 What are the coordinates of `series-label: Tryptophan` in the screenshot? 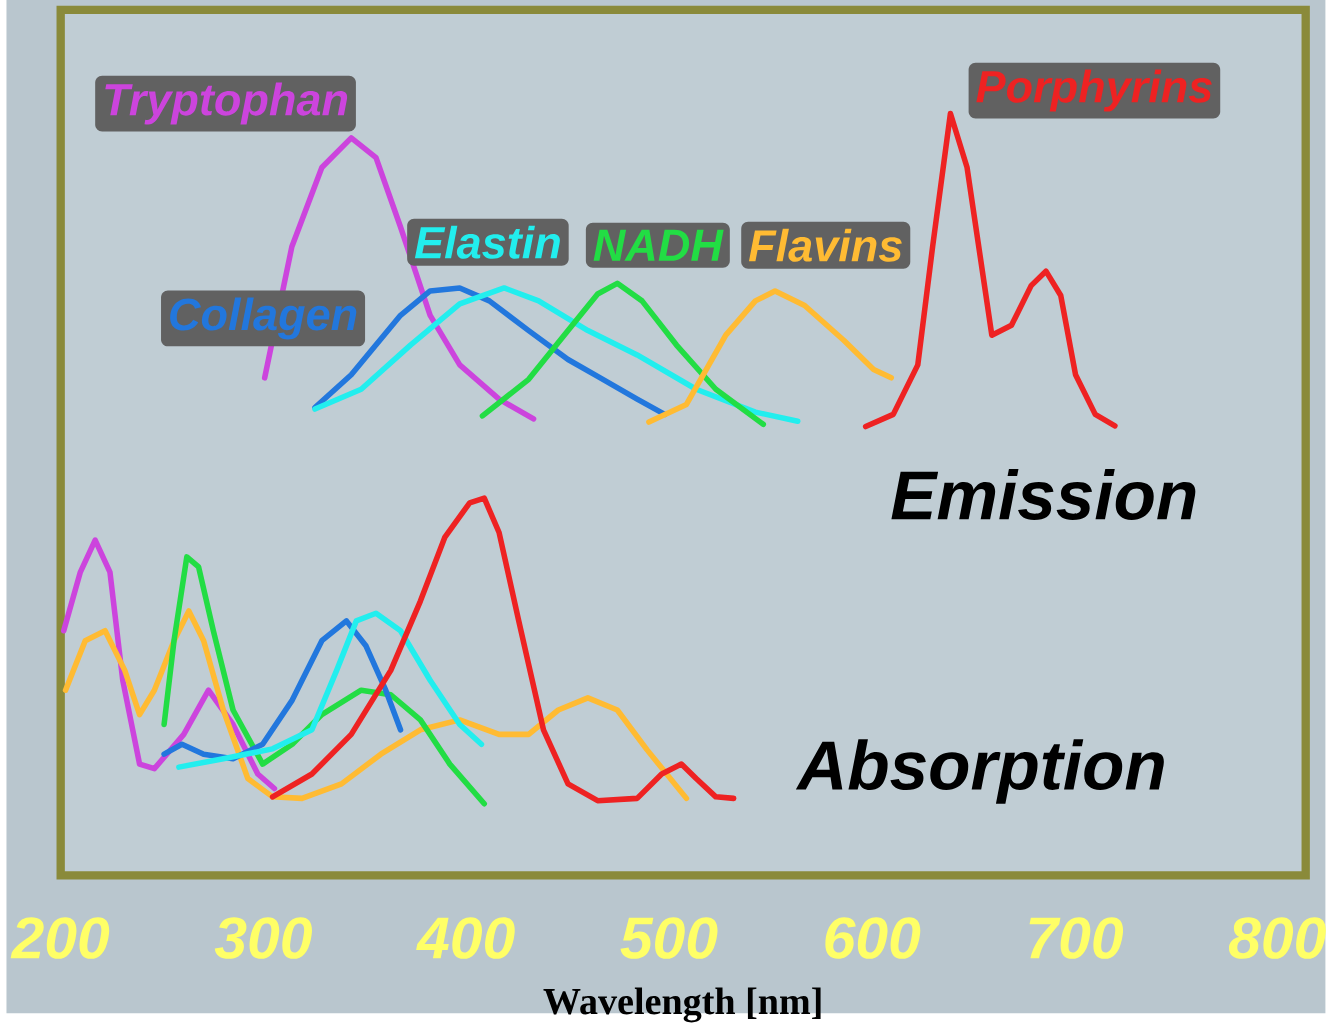 It's located at (226, 103).